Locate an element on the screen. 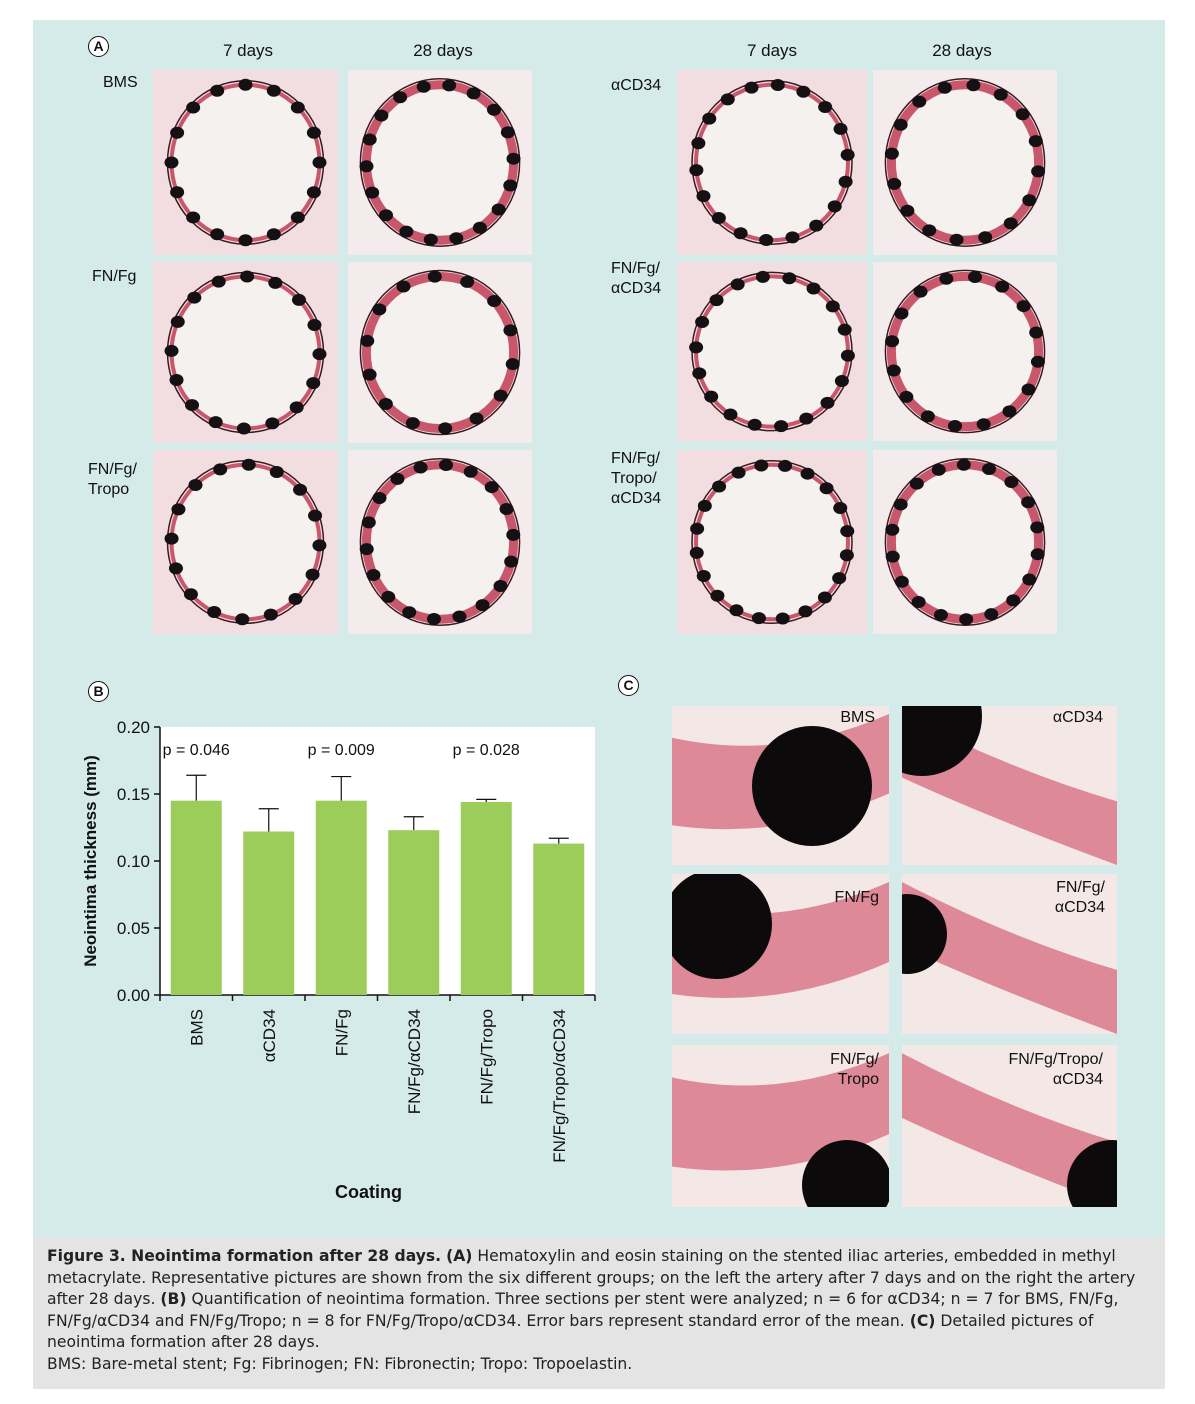 The image size is (1195, 1404). p-value-annotation: p = 0.028 is located at coordinates (486, 750).